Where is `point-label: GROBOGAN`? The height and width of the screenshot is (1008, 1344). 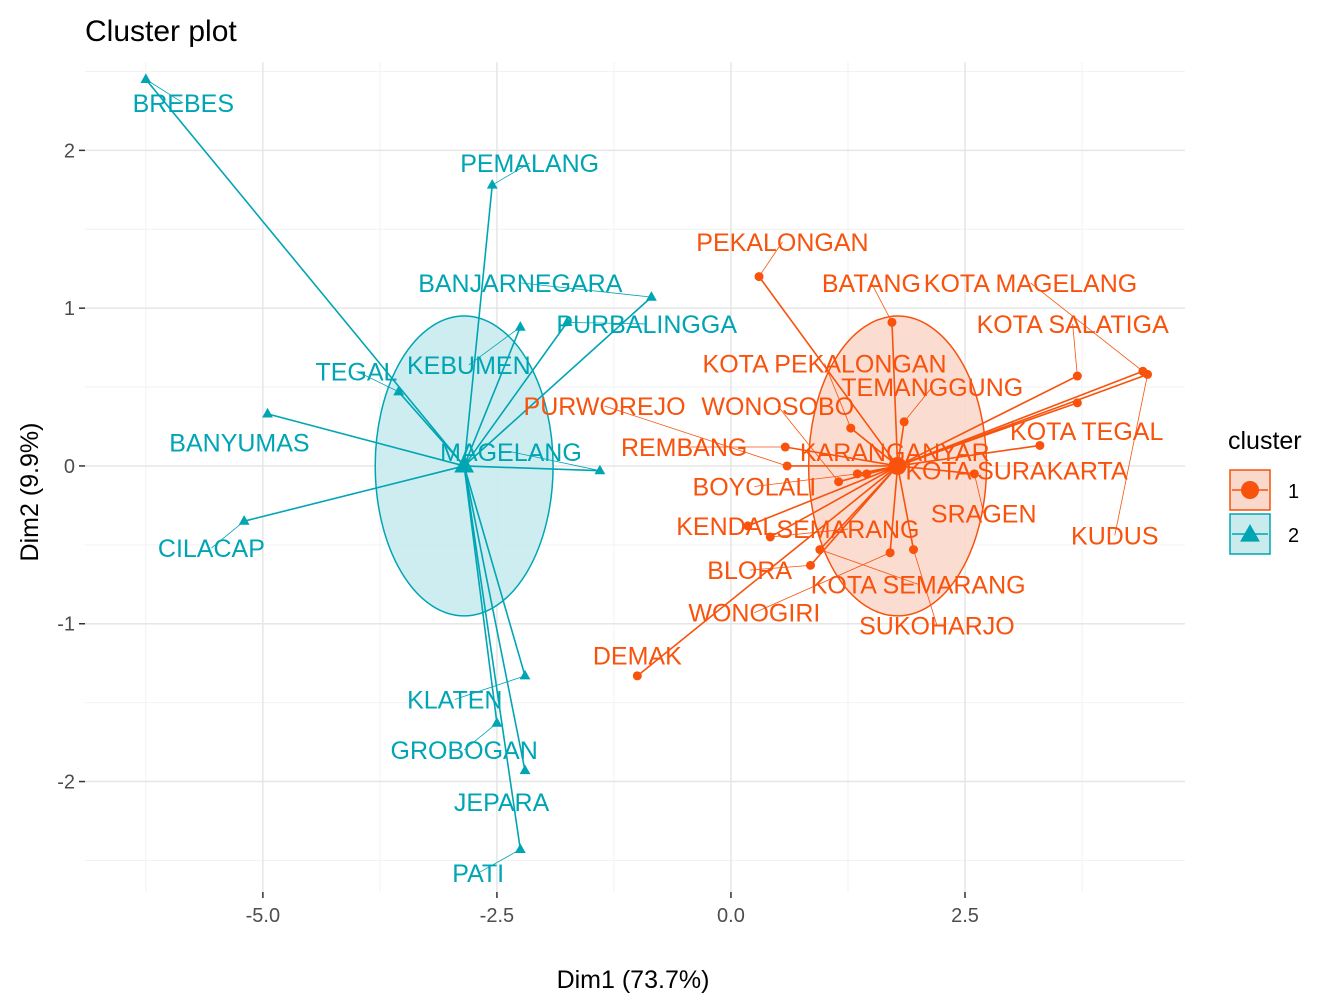 point-label: GROBOGAN is located at coordinates (464, 751).